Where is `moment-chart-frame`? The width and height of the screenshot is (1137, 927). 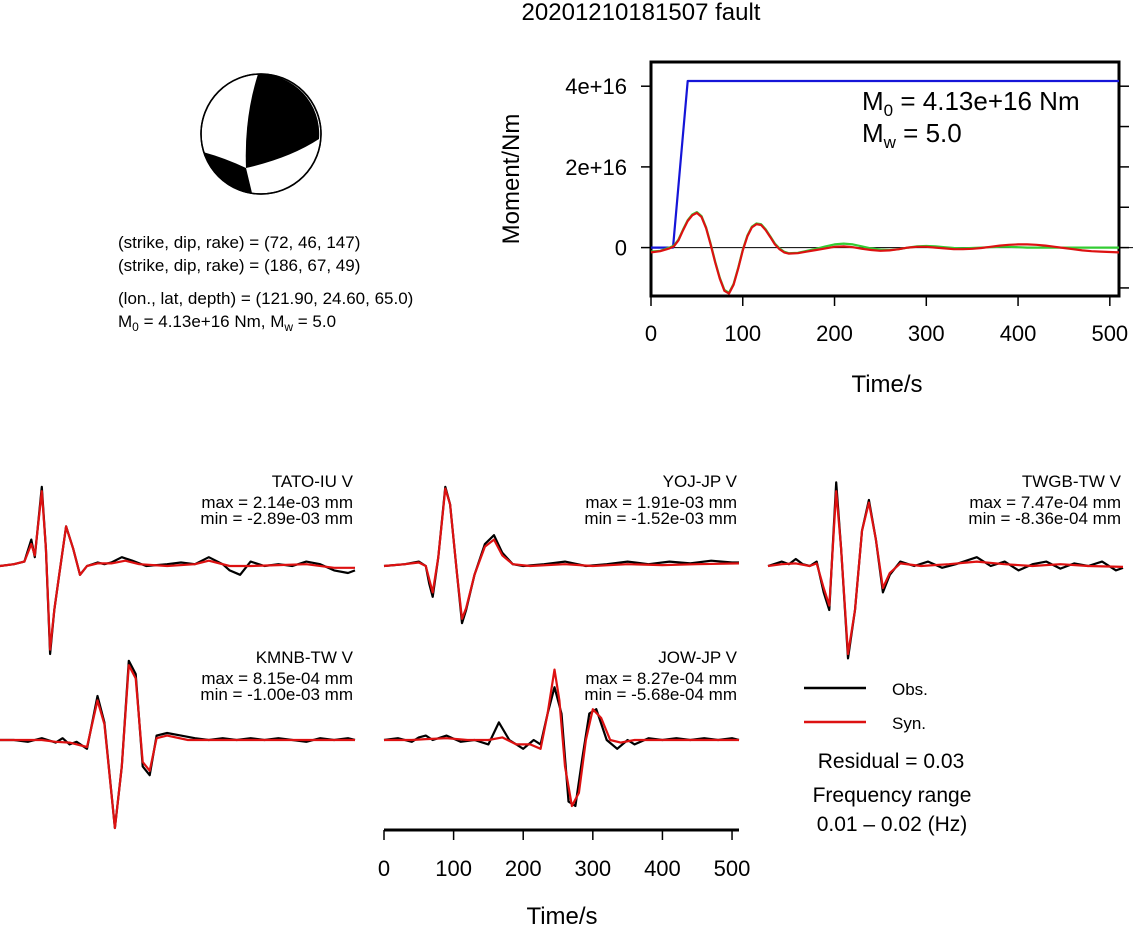 moment-chart-frame is located at coordinates (885, 179).